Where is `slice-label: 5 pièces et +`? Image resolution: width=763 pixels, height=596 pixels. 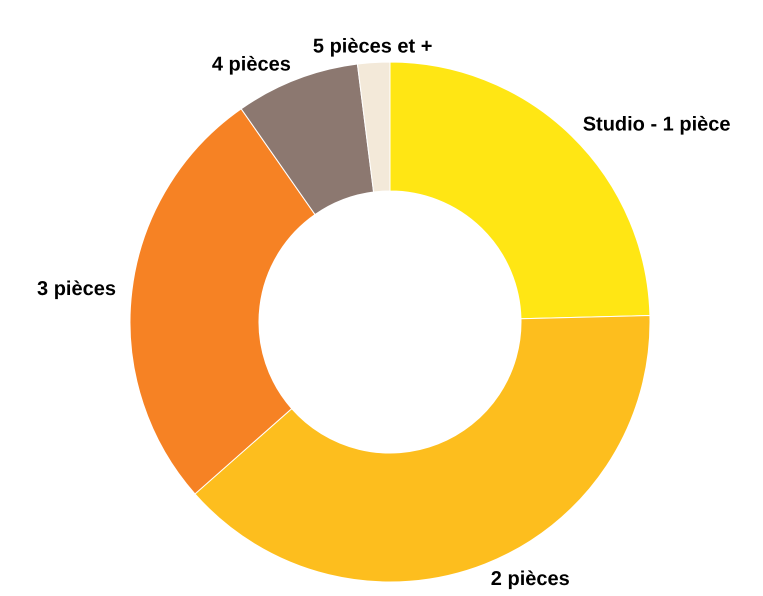
slice-label: 5 pièces et + is located at coordinates (372, 47).